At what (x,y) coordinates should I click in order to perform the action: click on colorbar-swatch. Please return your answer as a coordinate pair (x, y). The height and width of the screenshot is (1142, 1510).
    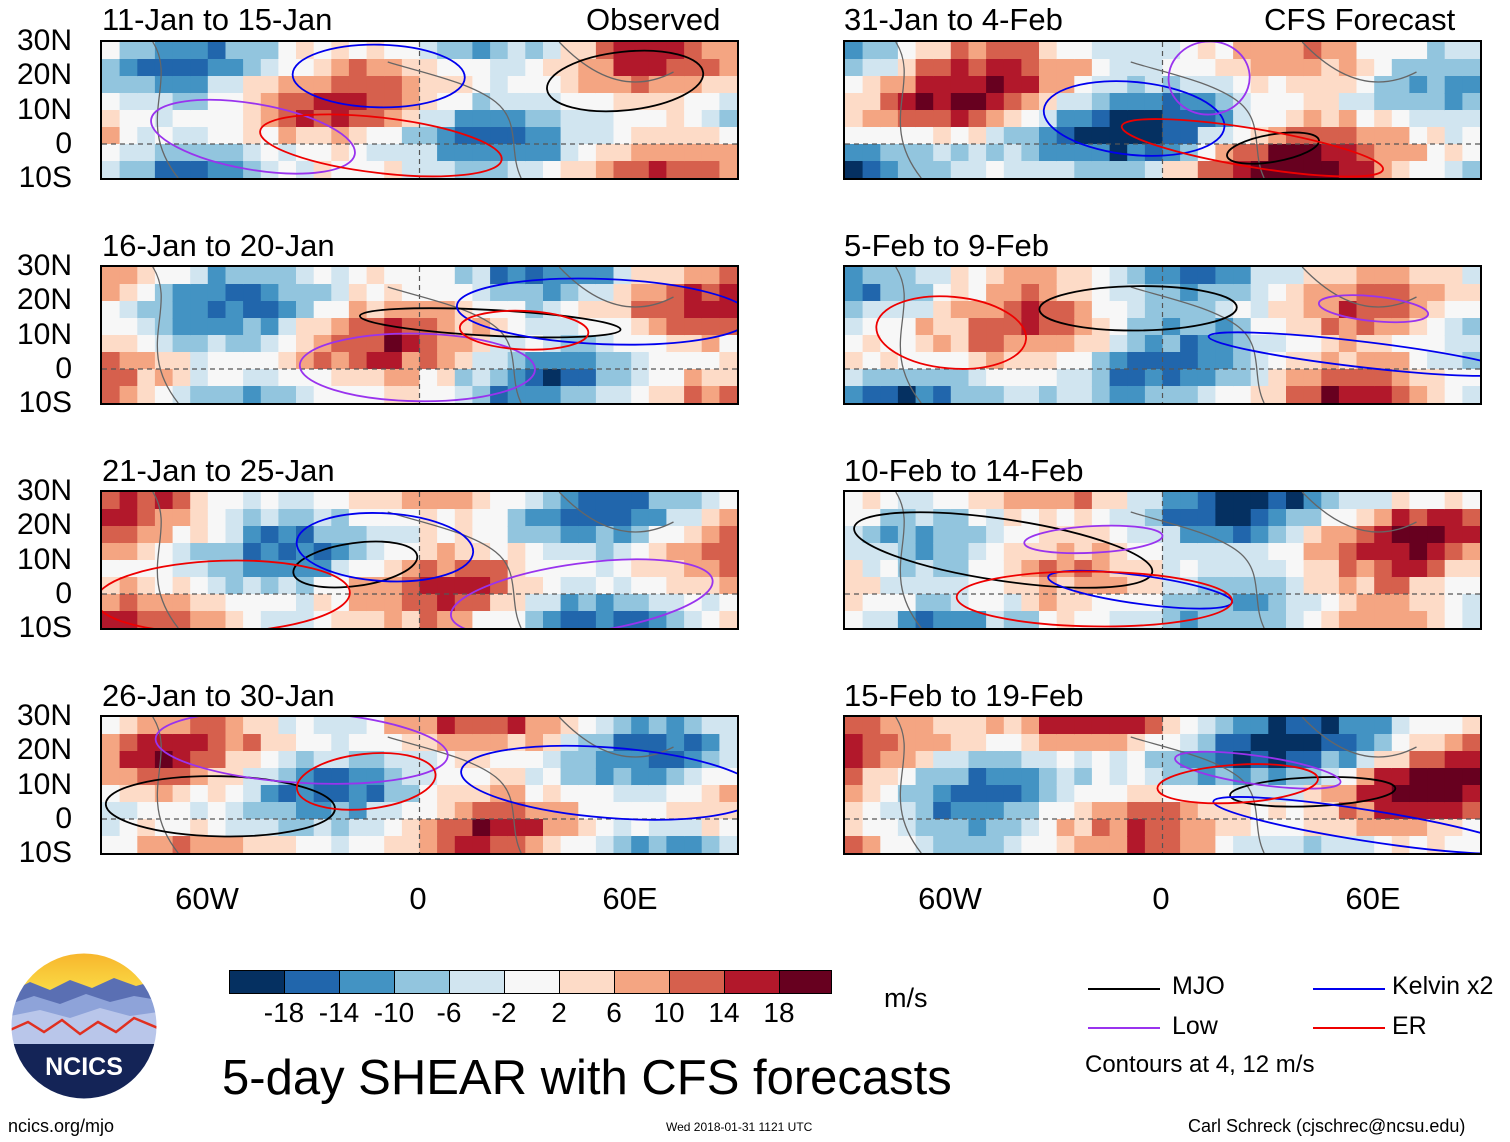
    Looking at the image, I should click on (805, 982).